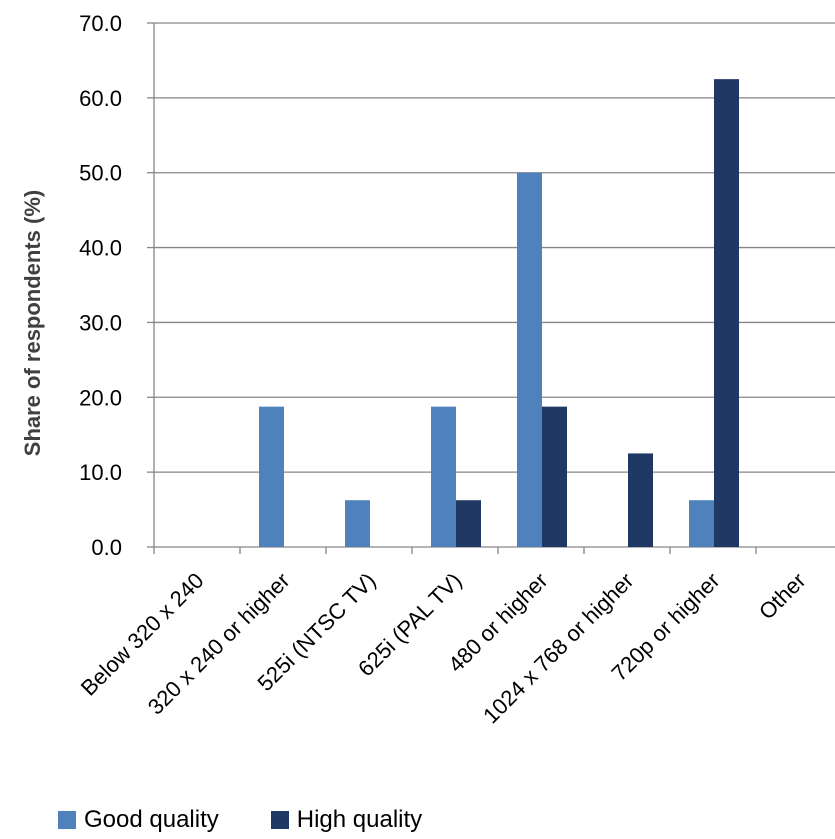 The width and height of the screenshot is (835, 839). Describe the element at coordinates (32, 323) in the screenshot. I see `y-axis-title: Share of respondents (%)` at that location.